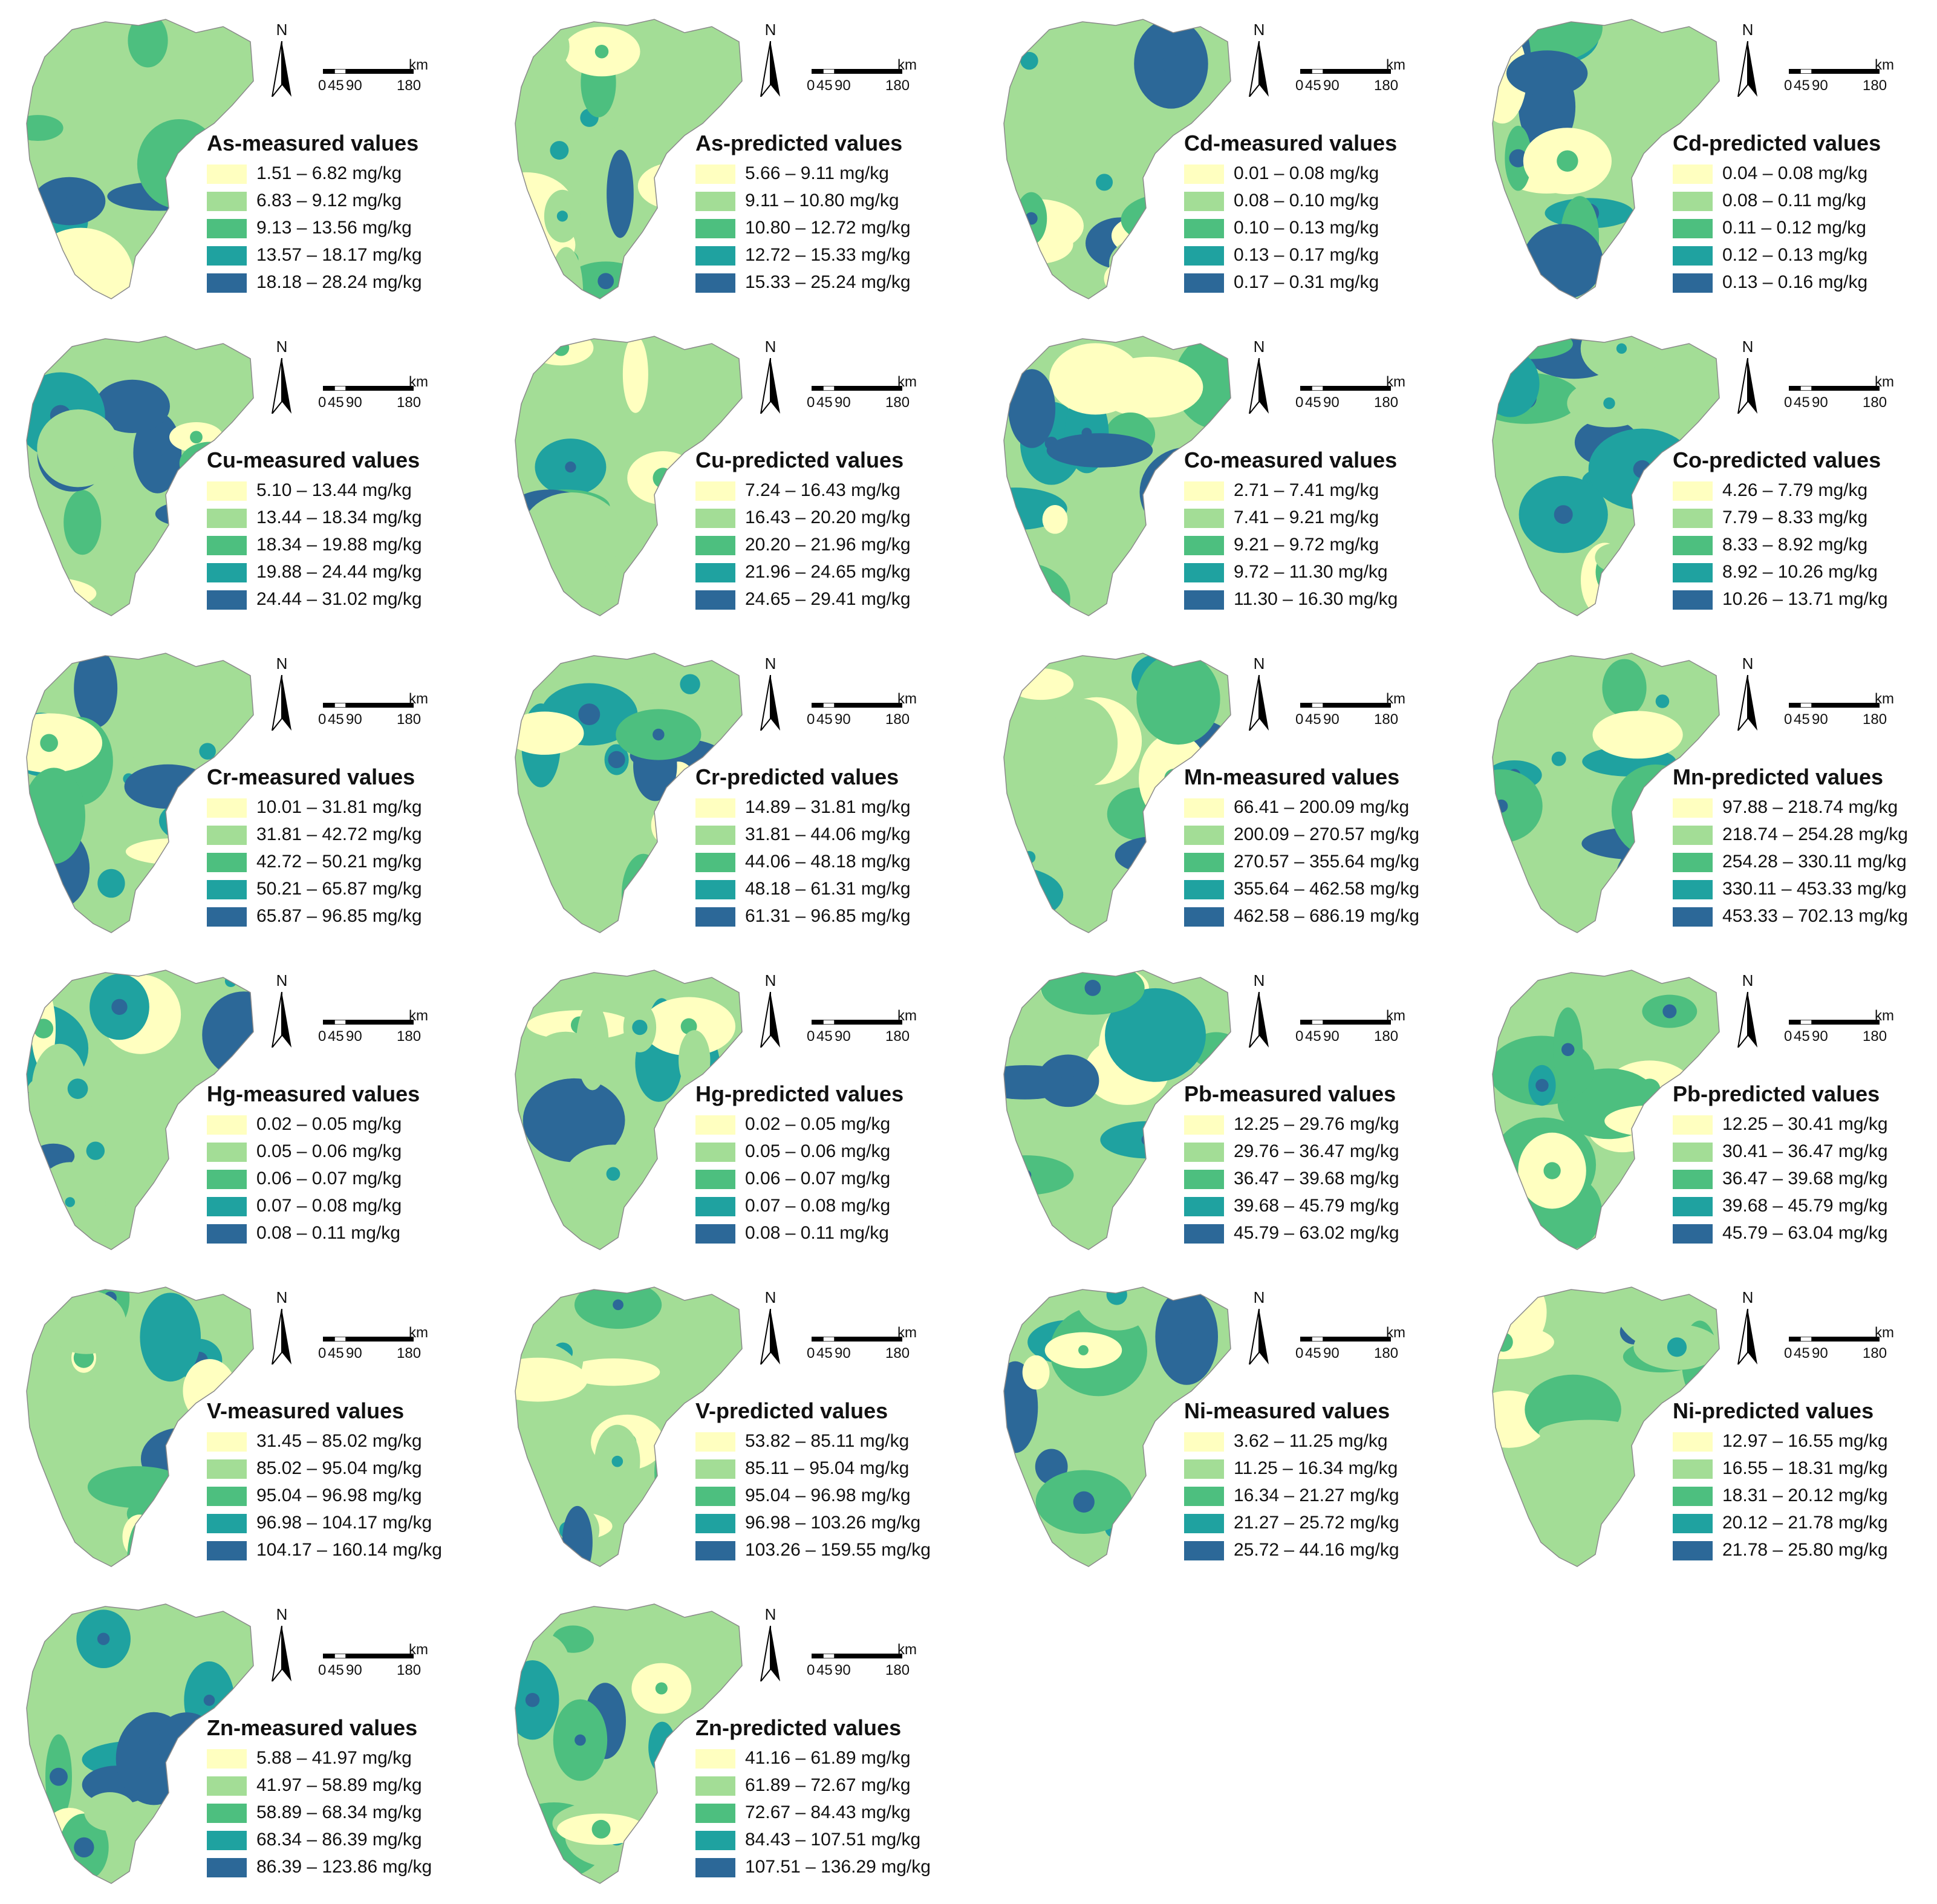 This screenshot has width=1937, height=1904. What do you see at coordinates (1292, 777) in the screenshot?
I see `map-title: Mn-measured values` at bounding box center [1292, 777].